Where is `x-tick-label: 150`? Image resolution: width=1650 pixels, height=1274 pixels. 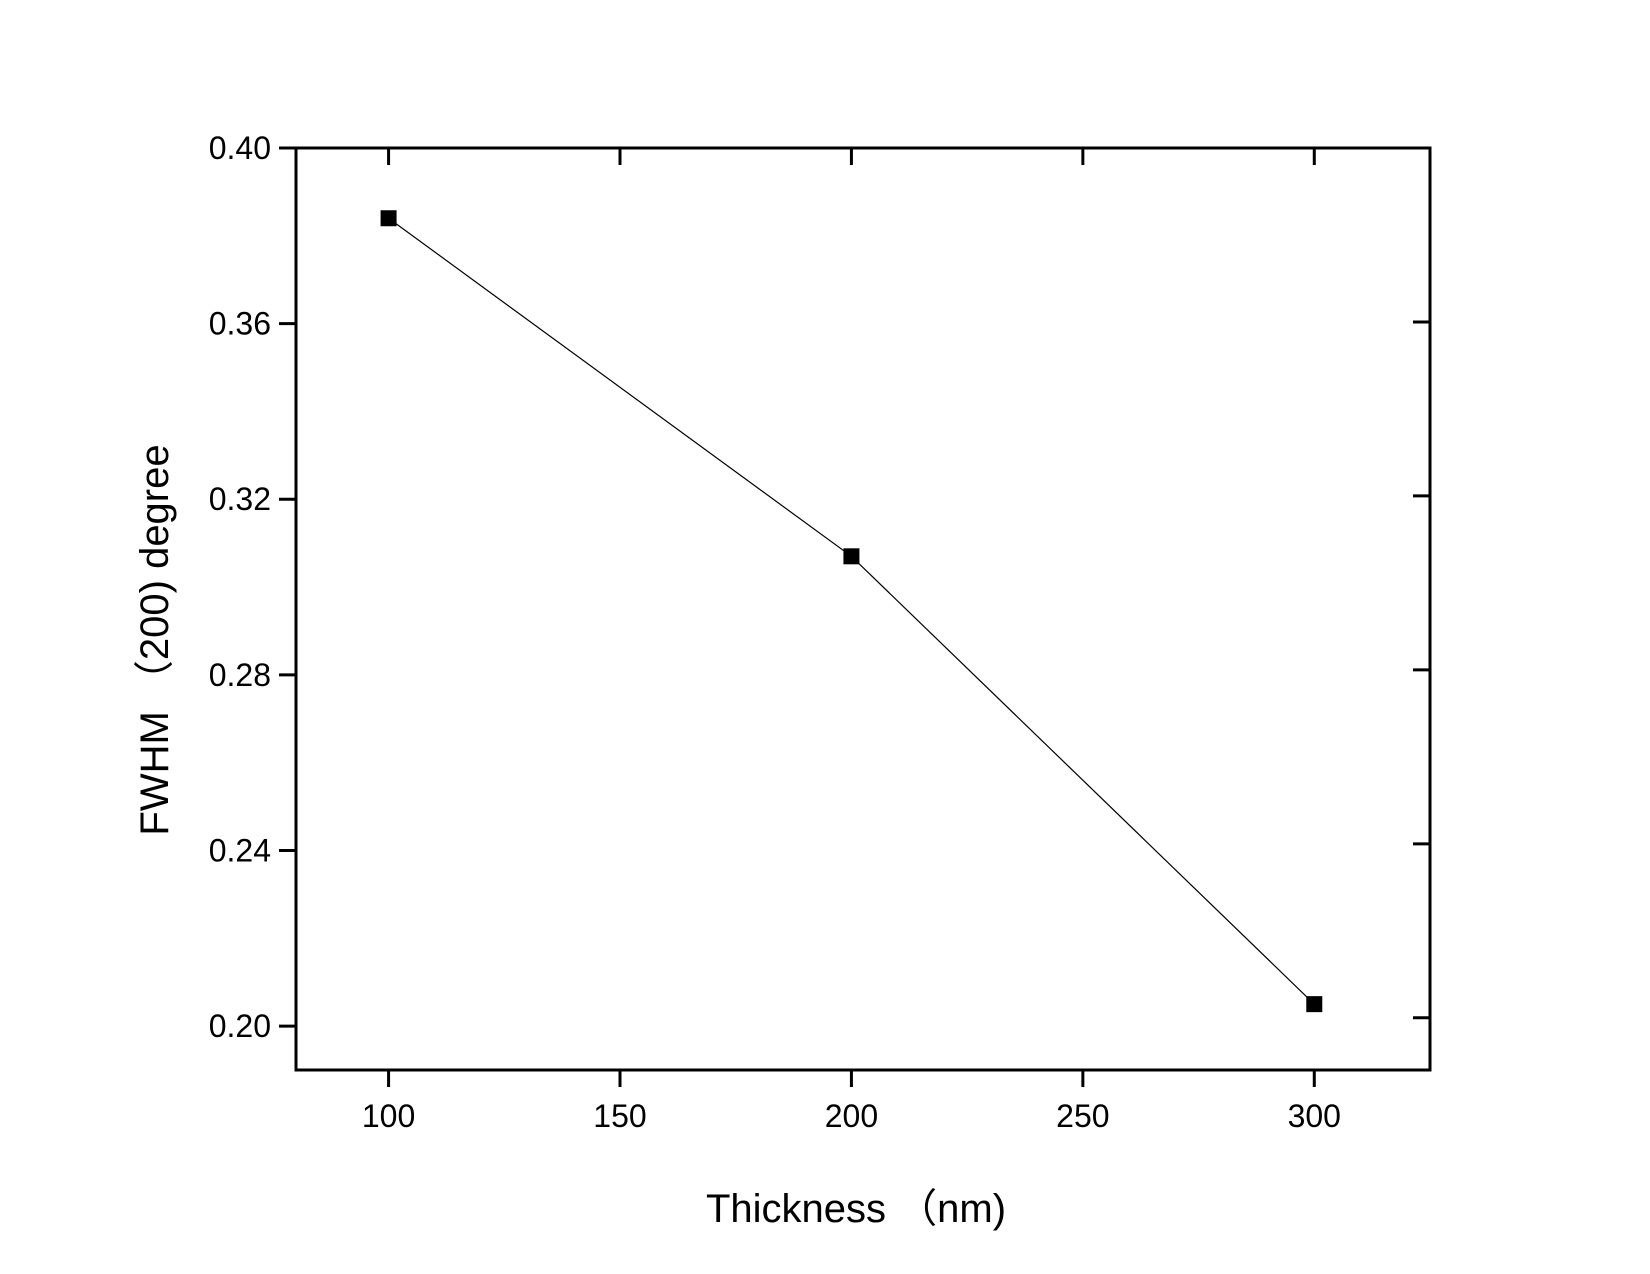 x-tick-label: 150 is located at coordinates (619, 1116).